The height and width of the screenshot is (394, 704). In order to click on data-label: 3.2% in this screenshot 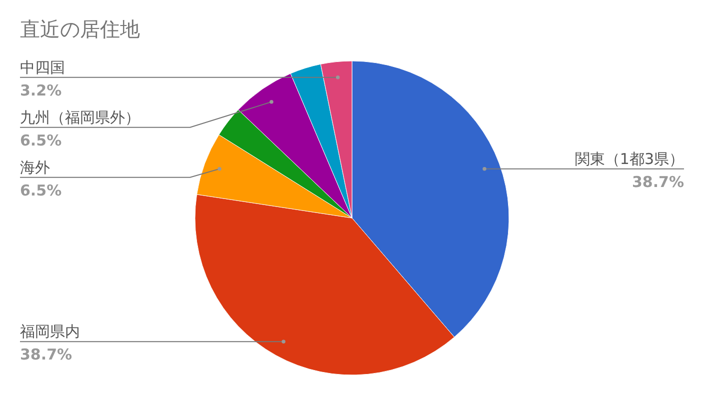, I will do `click(41, 90)`.